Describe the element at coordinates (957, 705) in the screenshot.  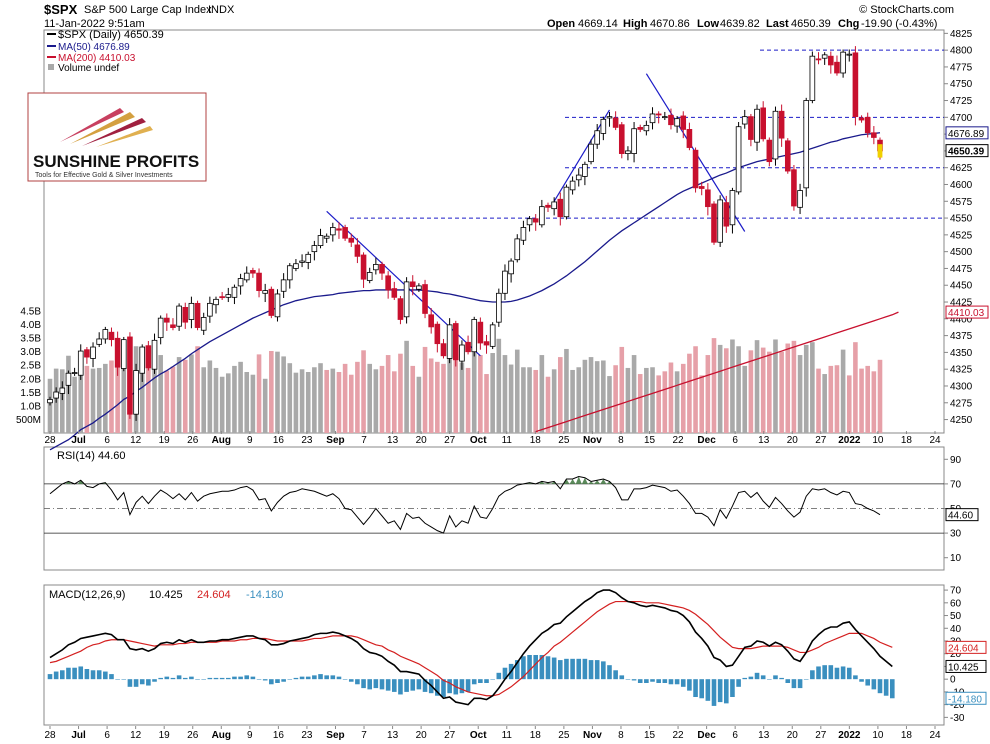
I see `macd-tick-label: -20` at that location.